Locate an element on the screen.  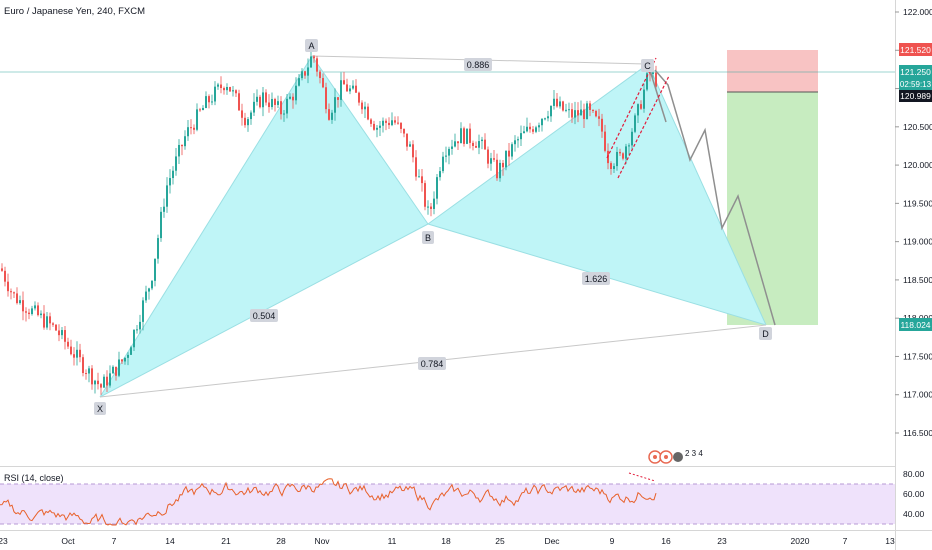
target-price-label: 118.024 is located at coordinates (915, 324).